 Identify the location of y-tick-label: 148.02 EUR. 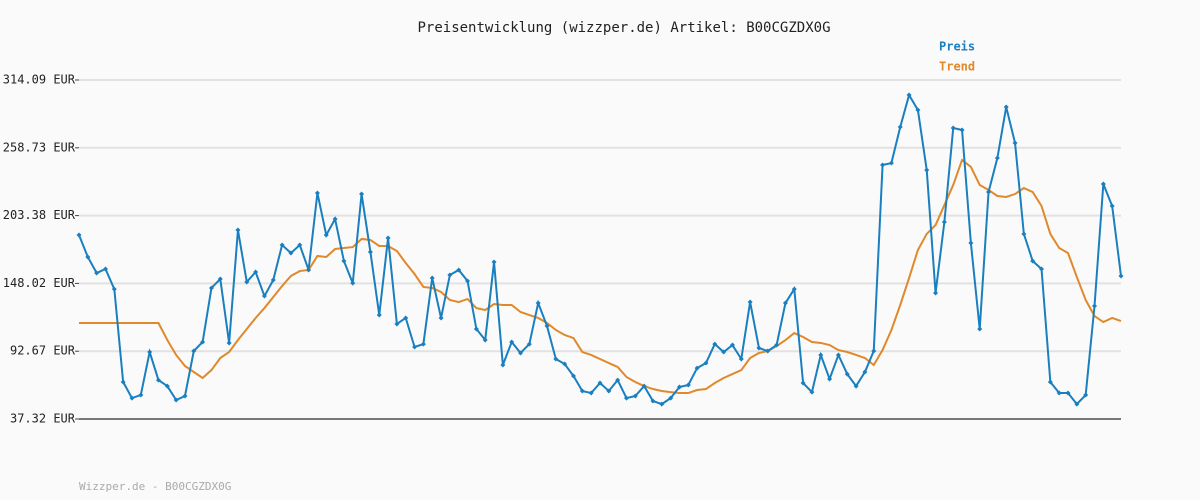
(39, 283).